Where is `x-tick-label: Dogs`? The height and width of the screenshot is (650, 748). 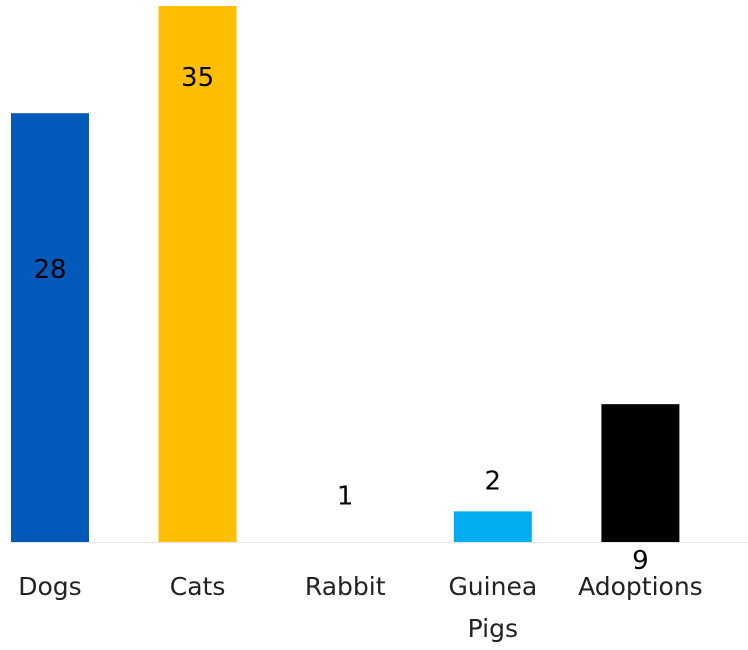
x-tick-label: Dogs is located at coordinates (49, 586).